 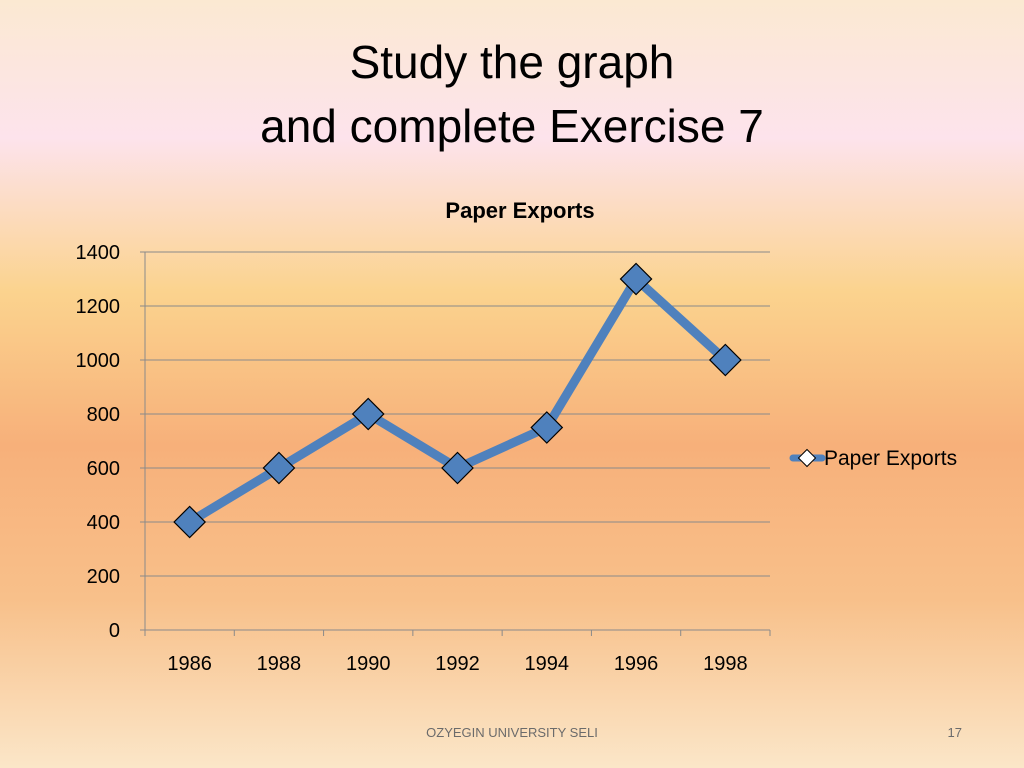 I want to click on legend-marker-icon, so click(x=807, y=458).